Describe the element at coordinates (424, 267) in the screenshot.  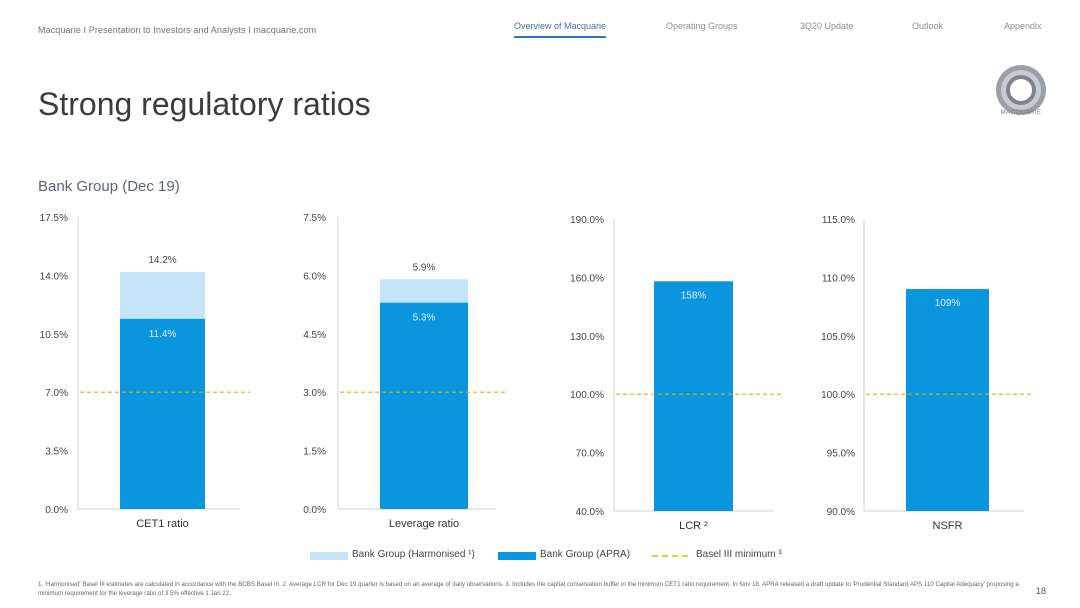
I see `data-label-harmonised: 5.9%` at that location.